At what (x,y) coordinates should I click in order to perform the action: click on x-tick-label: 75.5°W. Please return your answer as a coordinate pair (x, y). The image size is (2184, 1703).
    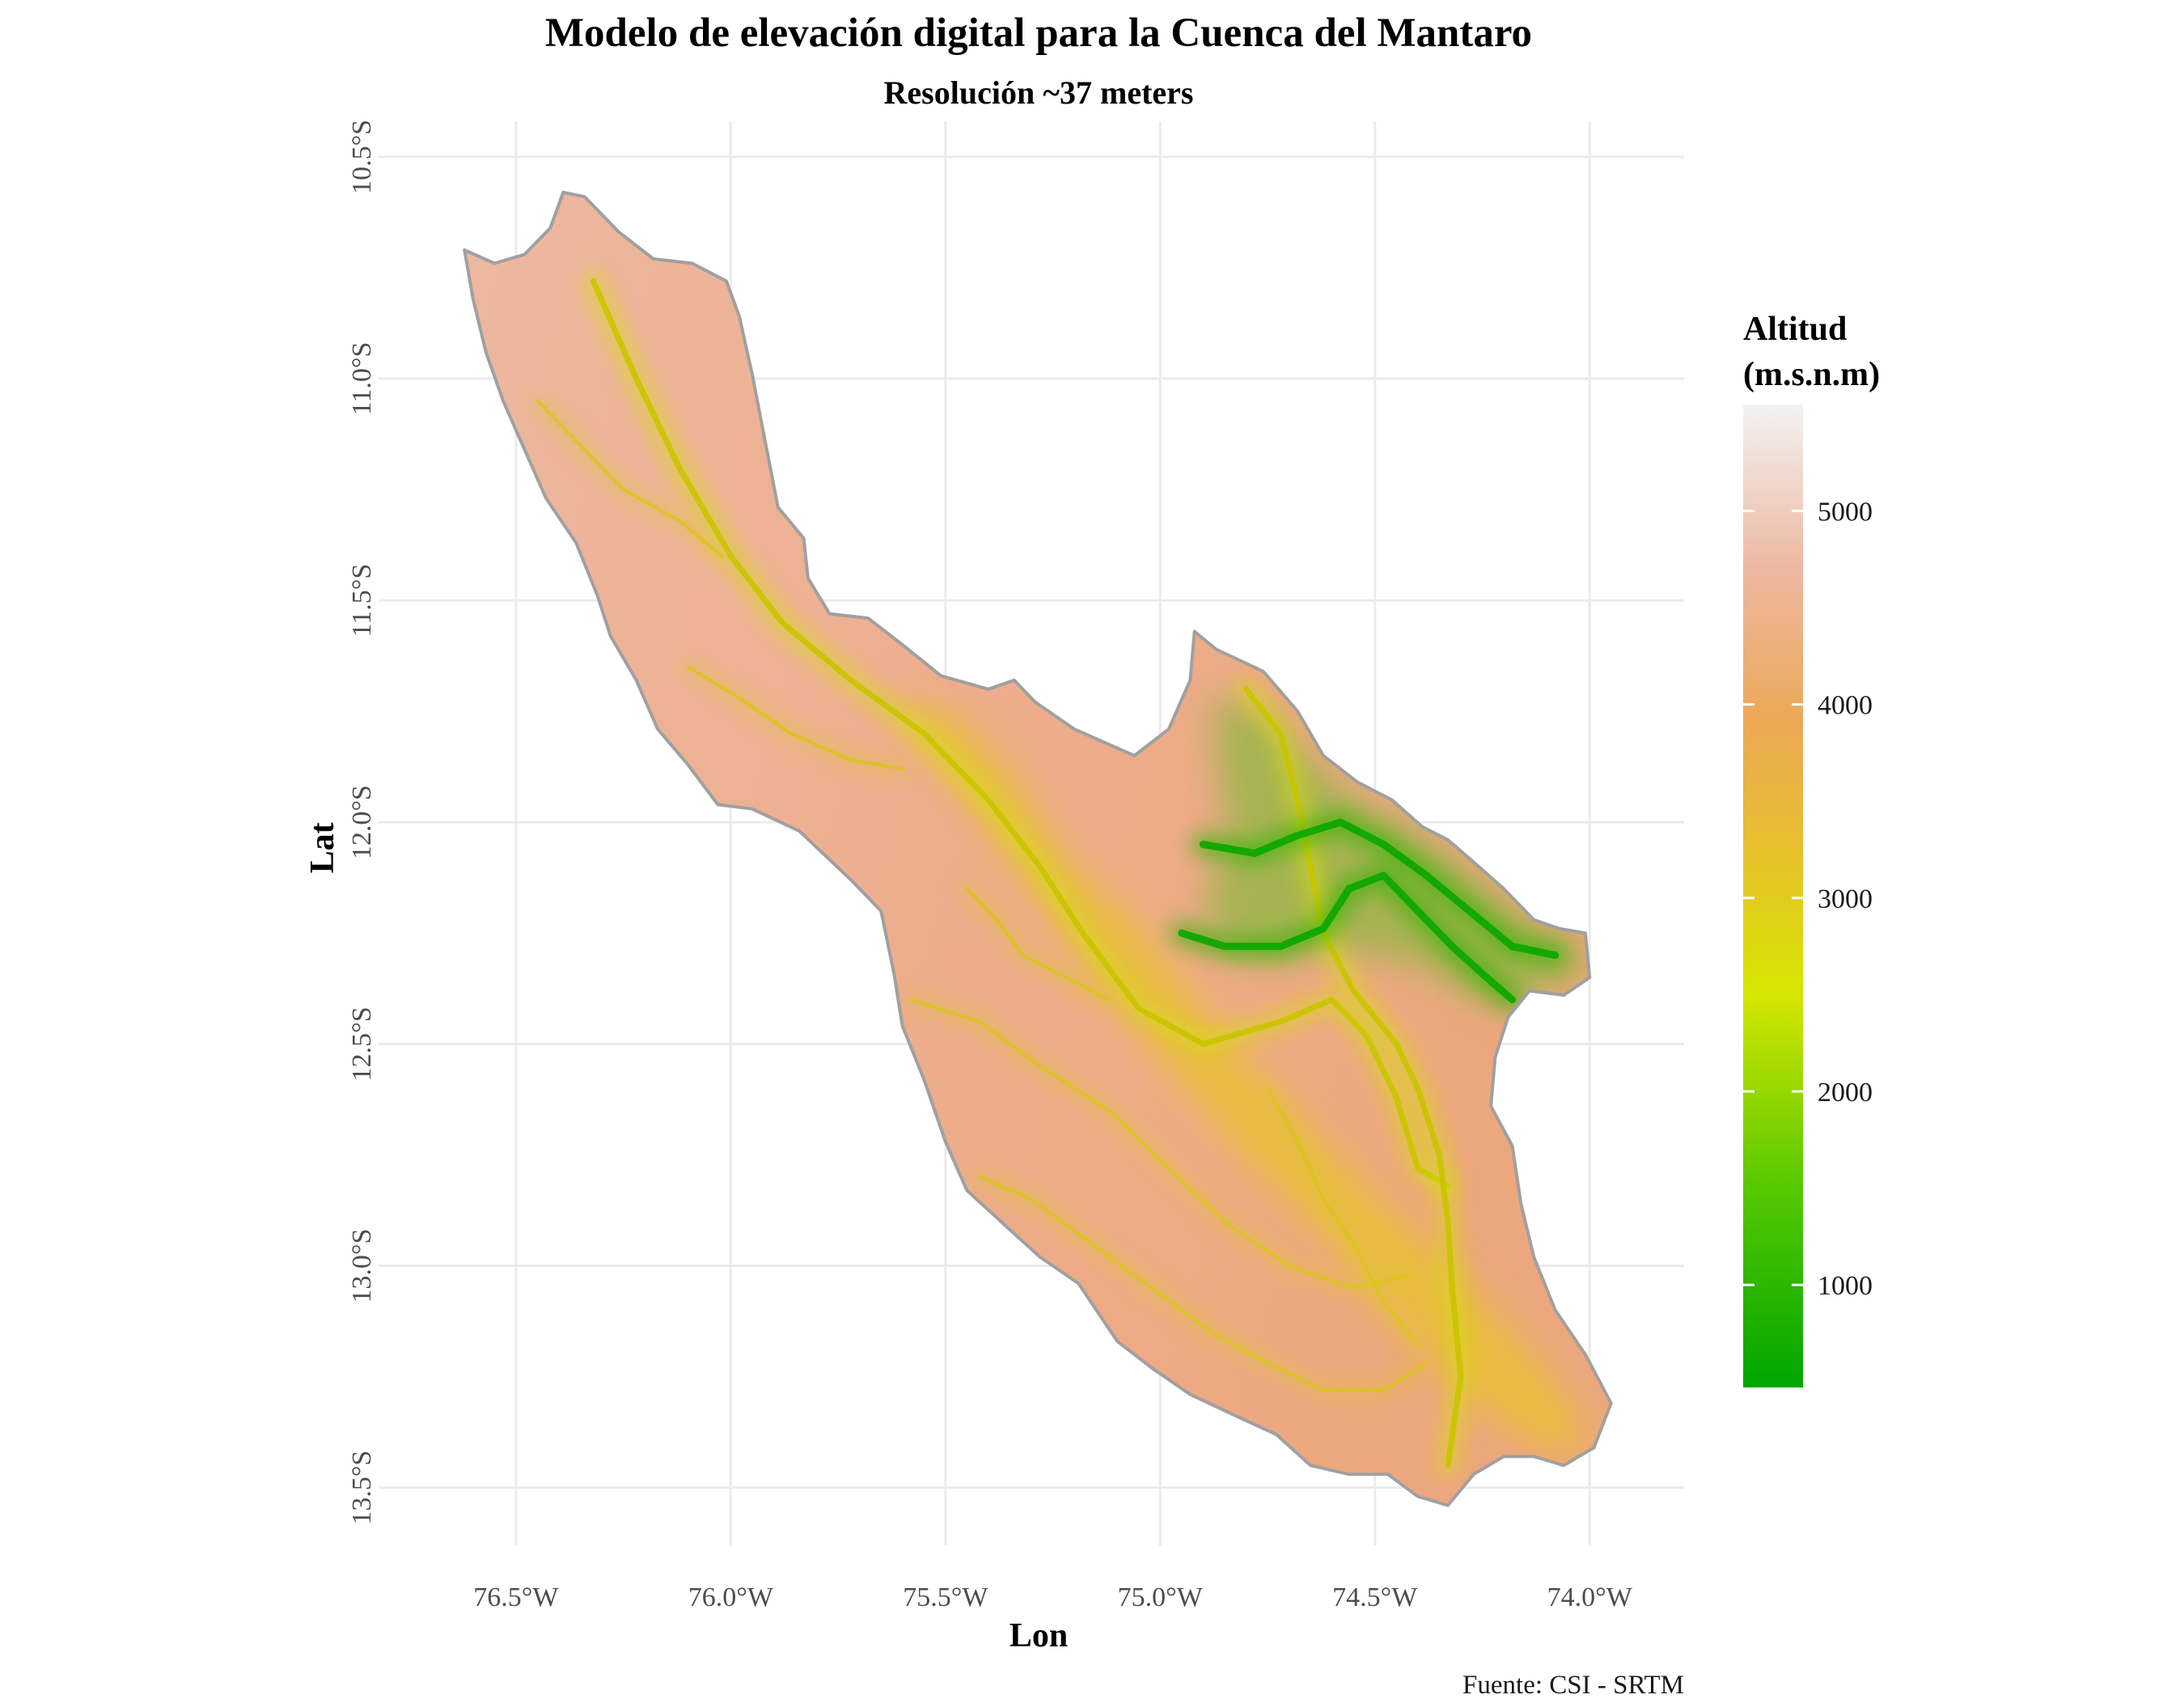
    Looking at the image, I should click on (945, 1597).